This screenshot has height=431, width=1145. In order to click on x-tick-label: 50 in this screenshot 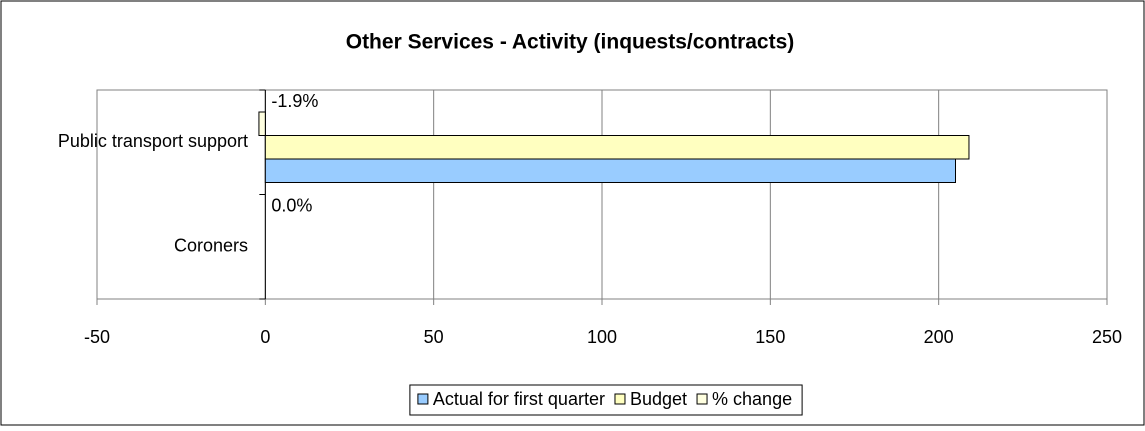, I will do `click(434, 337)`.